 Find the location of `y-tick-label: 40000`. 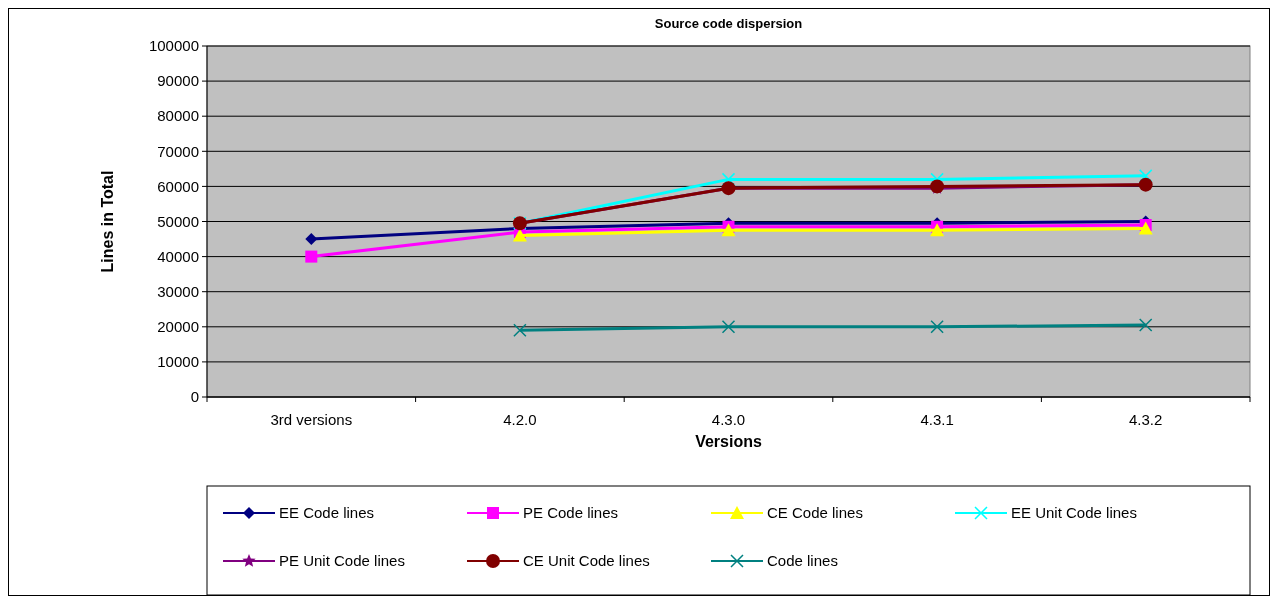

y-tick-label: 40000 is located at coordinates (178, 256).